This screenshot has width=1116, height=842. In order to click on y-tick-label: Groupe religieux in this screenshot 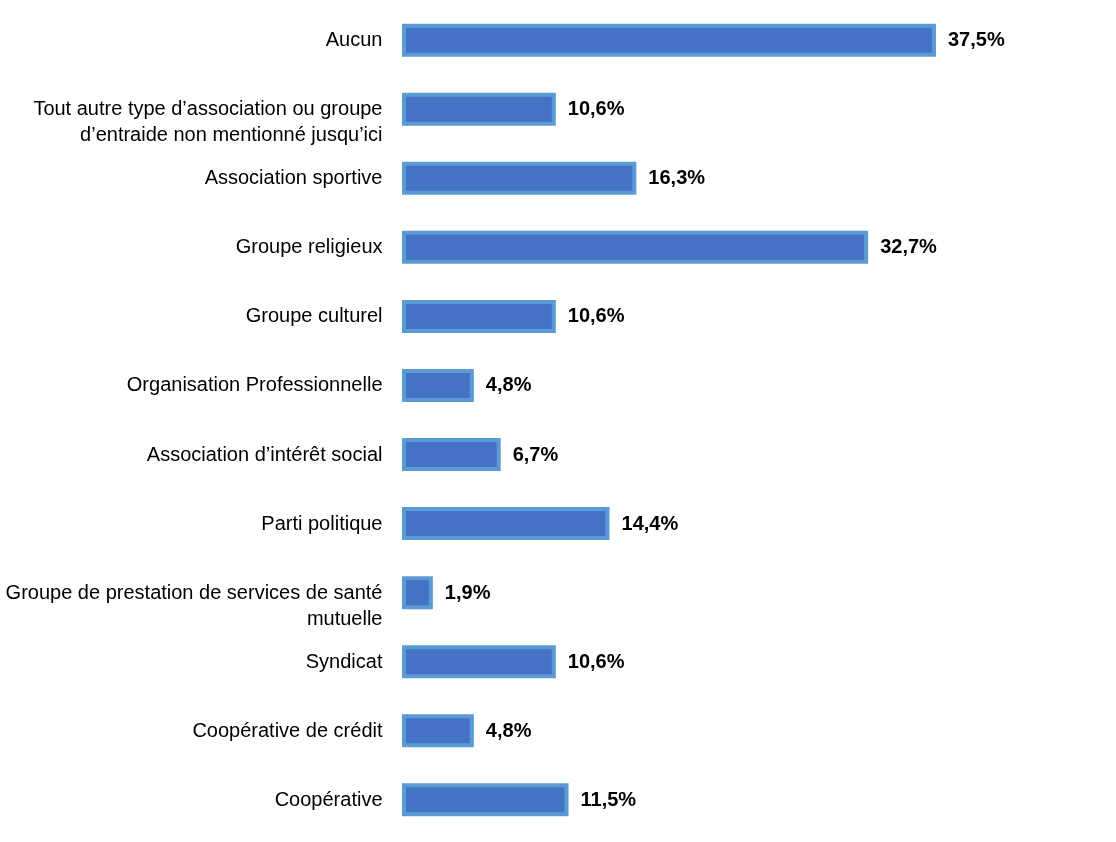, I will do `click(309, 246)`.